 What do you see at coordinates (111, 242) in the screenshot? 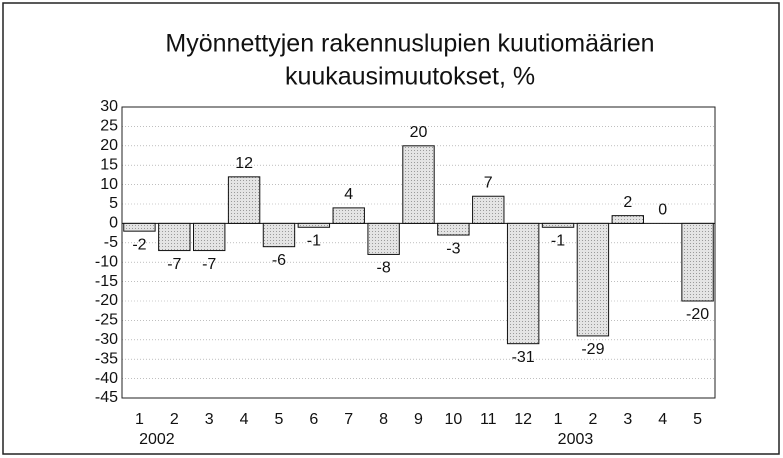
I see `y-tick-label: -5` at bounding box center [111, 242].